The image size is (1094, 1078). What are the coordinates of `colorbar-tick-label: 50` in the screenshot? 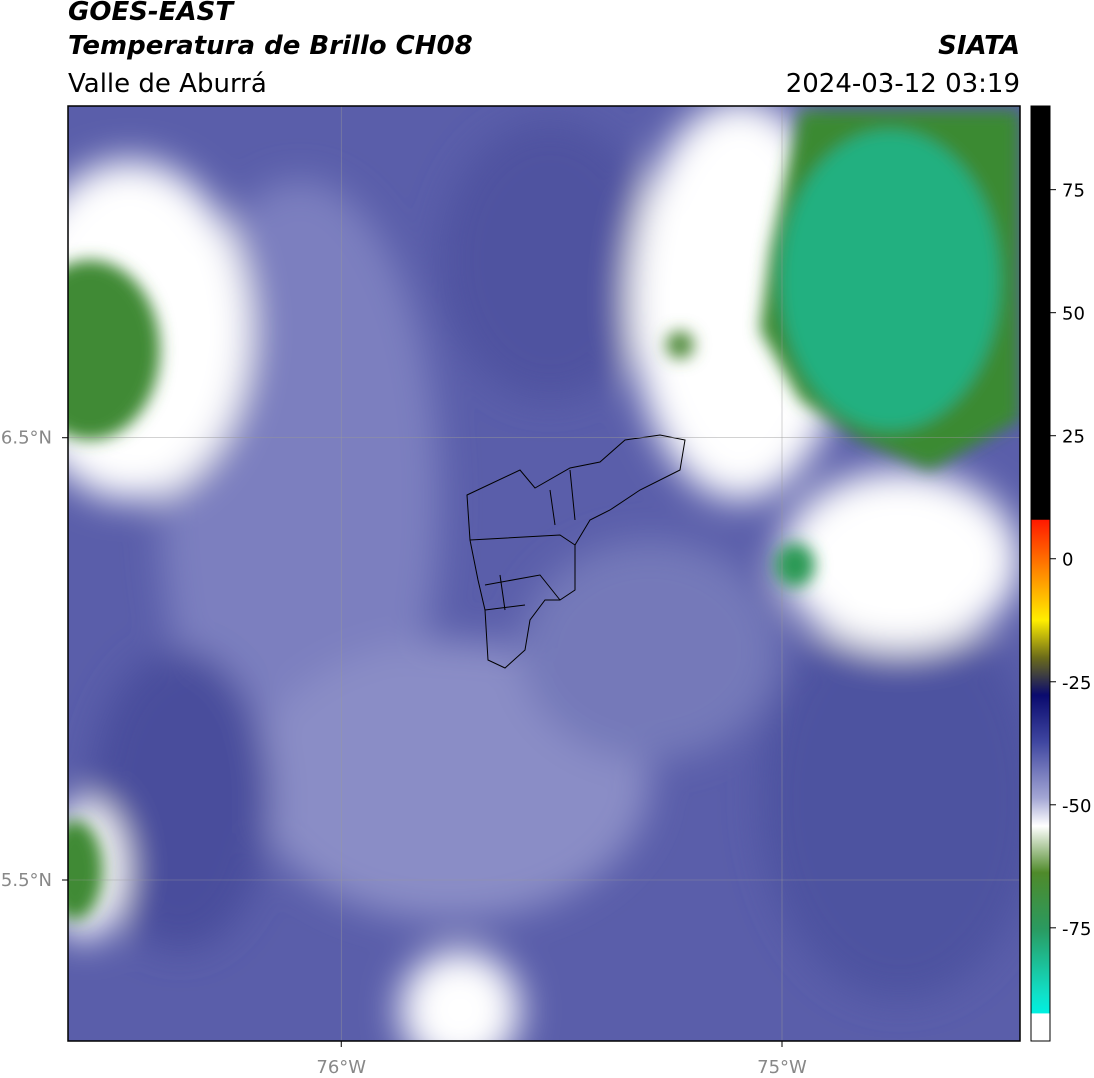 It's located at (1073, 314).